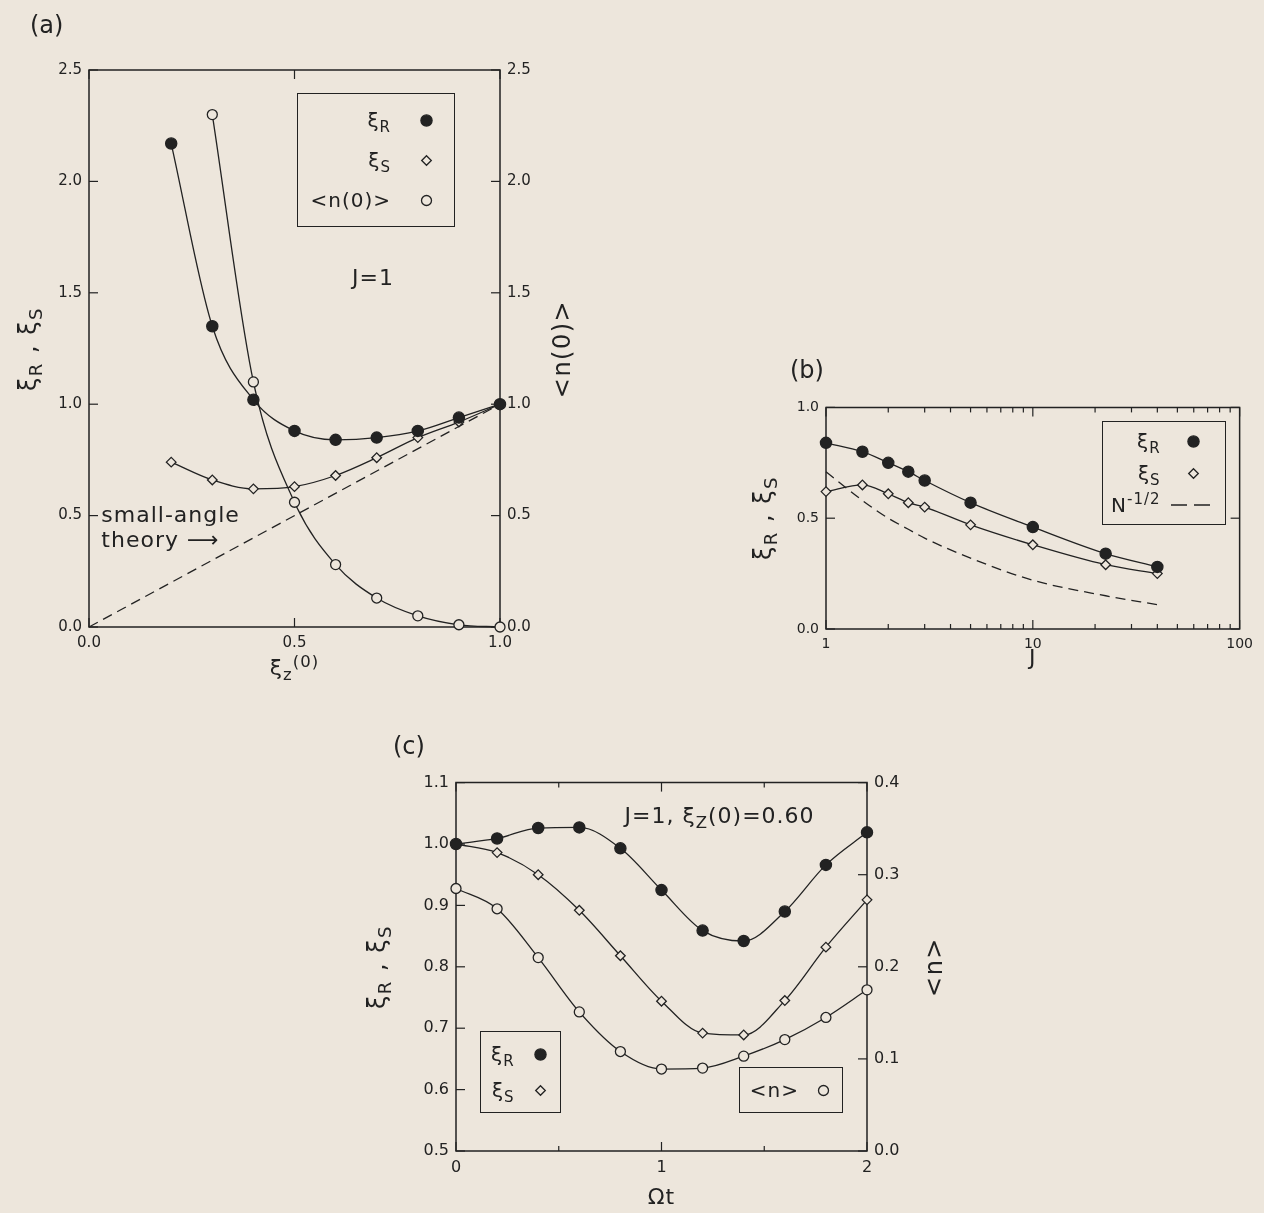 Image resolution: width=1264 pixels, height=1213 pixels. Describe the element at coordinates (519, 403) in the screenshot. I see `y2-tick-label: 1.0` at that location.